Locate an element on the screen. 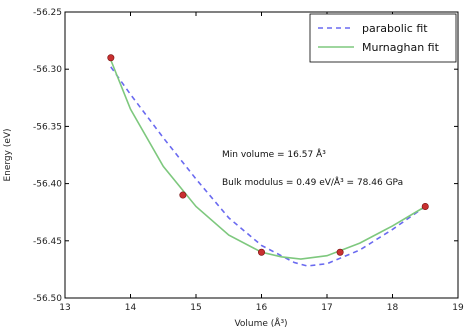 Image resolution: width=465 pixels, height=333 pixels. x-tick-label: 16 is located at coordinates (262, 308).